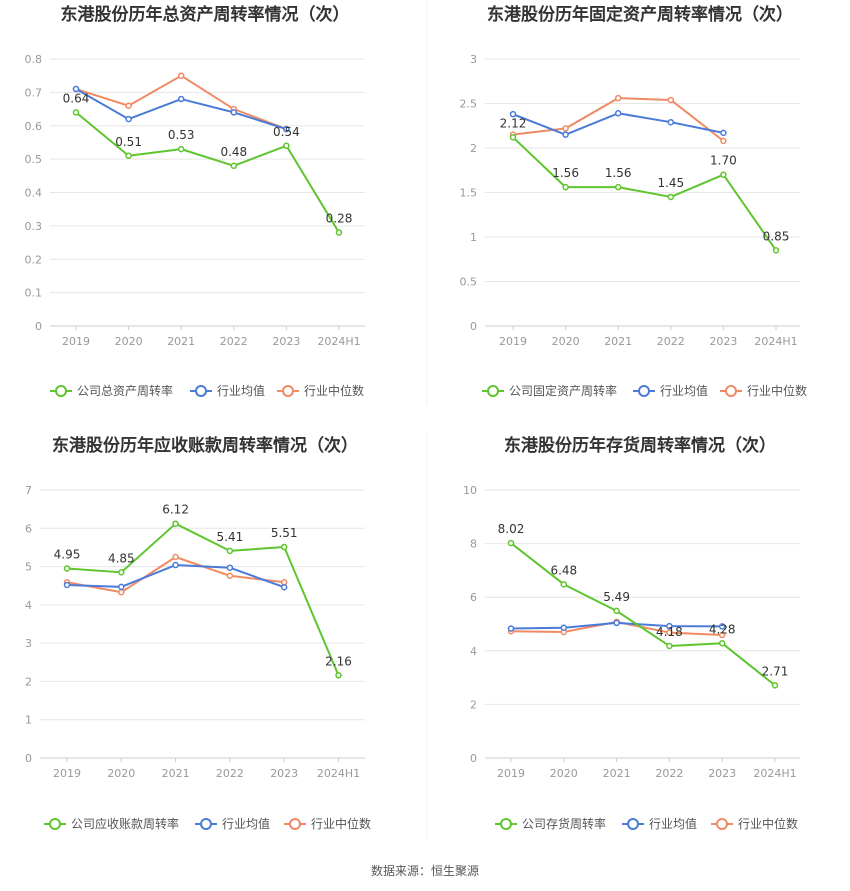 Image resolution: width=850 pixels, height=891 pixels. Describe the element at coordinates (175, 510) in the screenshot. I see `data-label: 6.12` at that location.